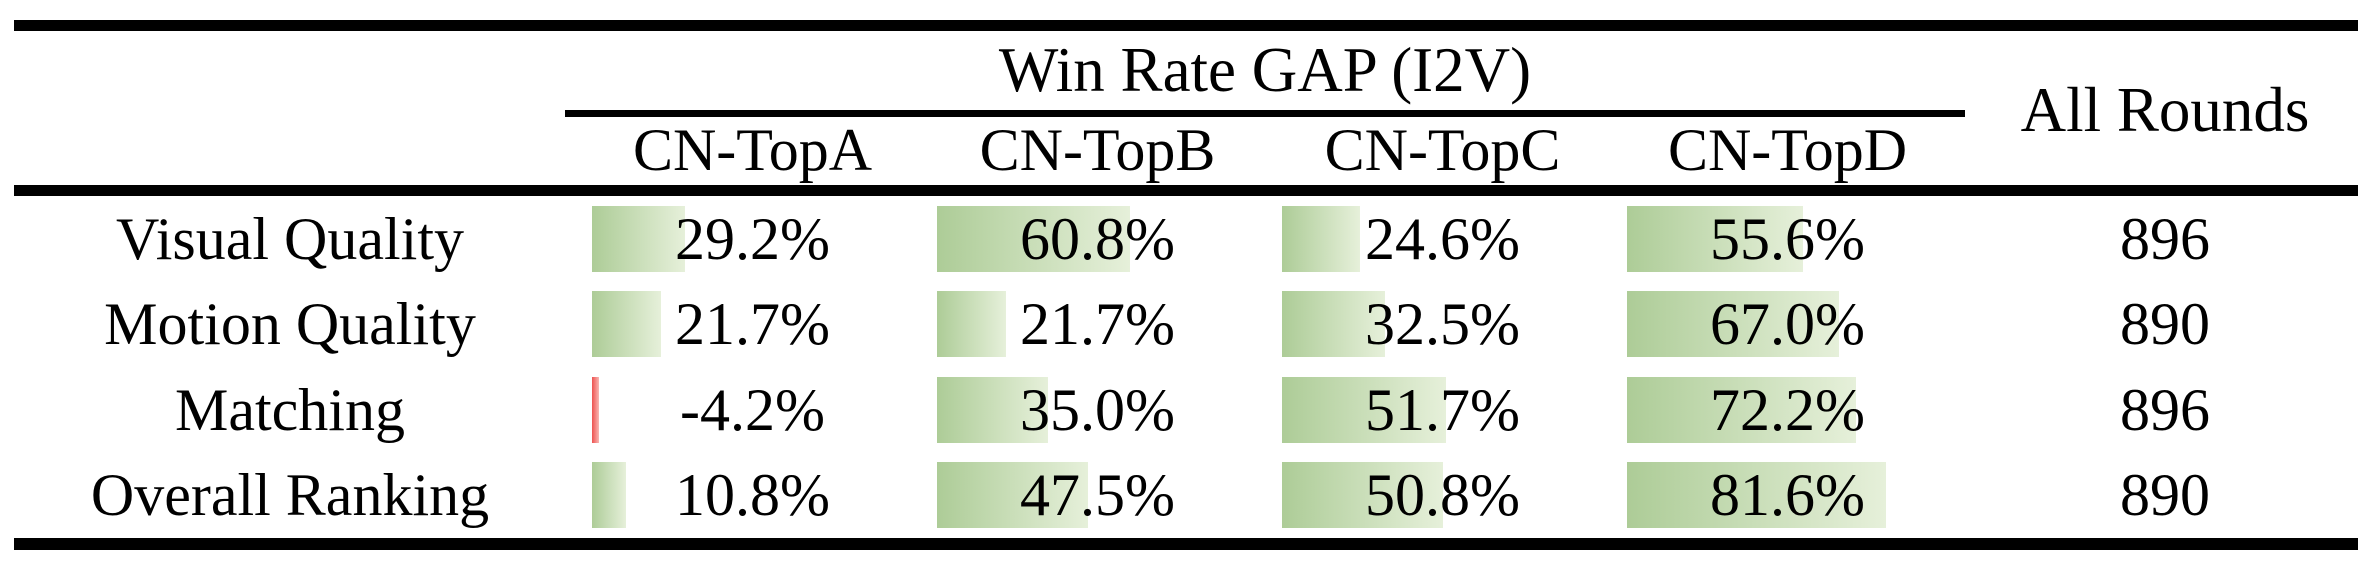  I want to click on value-text: 32.5%, so click(1442, 323).